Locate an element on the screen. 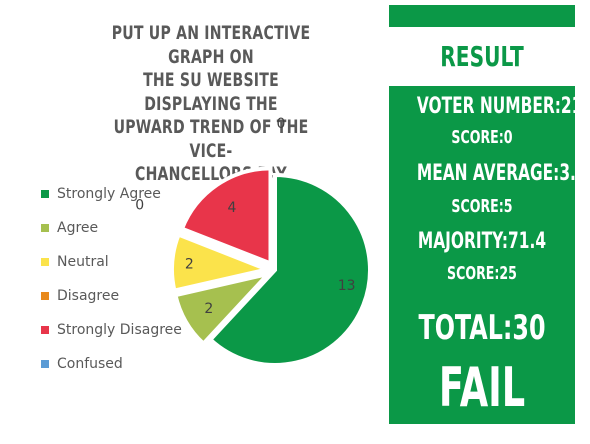 The height and width of the screenshot is (444, 590). pie-label-disagree: 0 is located at coordinates (139, 206).